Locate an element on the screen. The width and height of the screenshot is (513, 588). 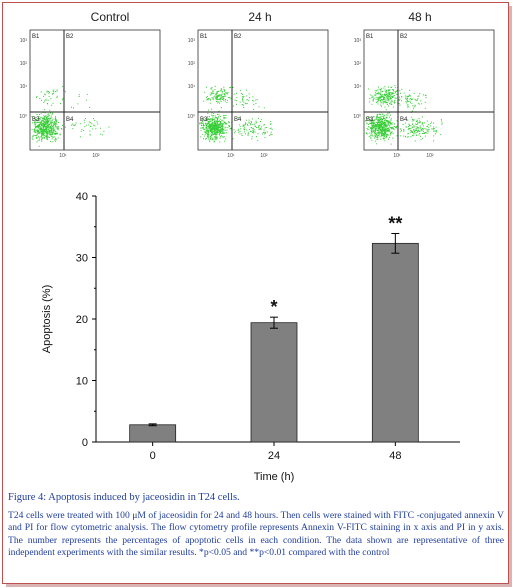
flow-y-tick-label: 10³ is located at coordinates (24, 41).